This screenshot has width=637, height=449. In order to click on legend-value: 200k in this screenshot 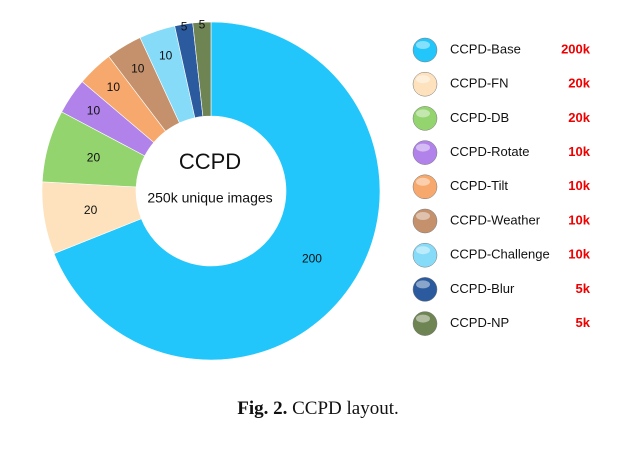, I will do `click(576, 48)`.